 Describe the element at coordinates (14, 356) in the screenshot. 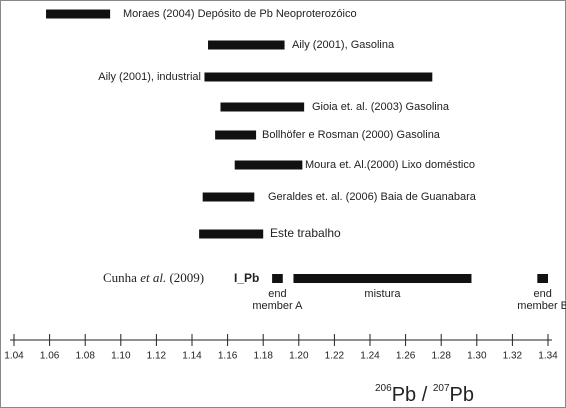

I see `x-tick-label: 1.04` at that location.